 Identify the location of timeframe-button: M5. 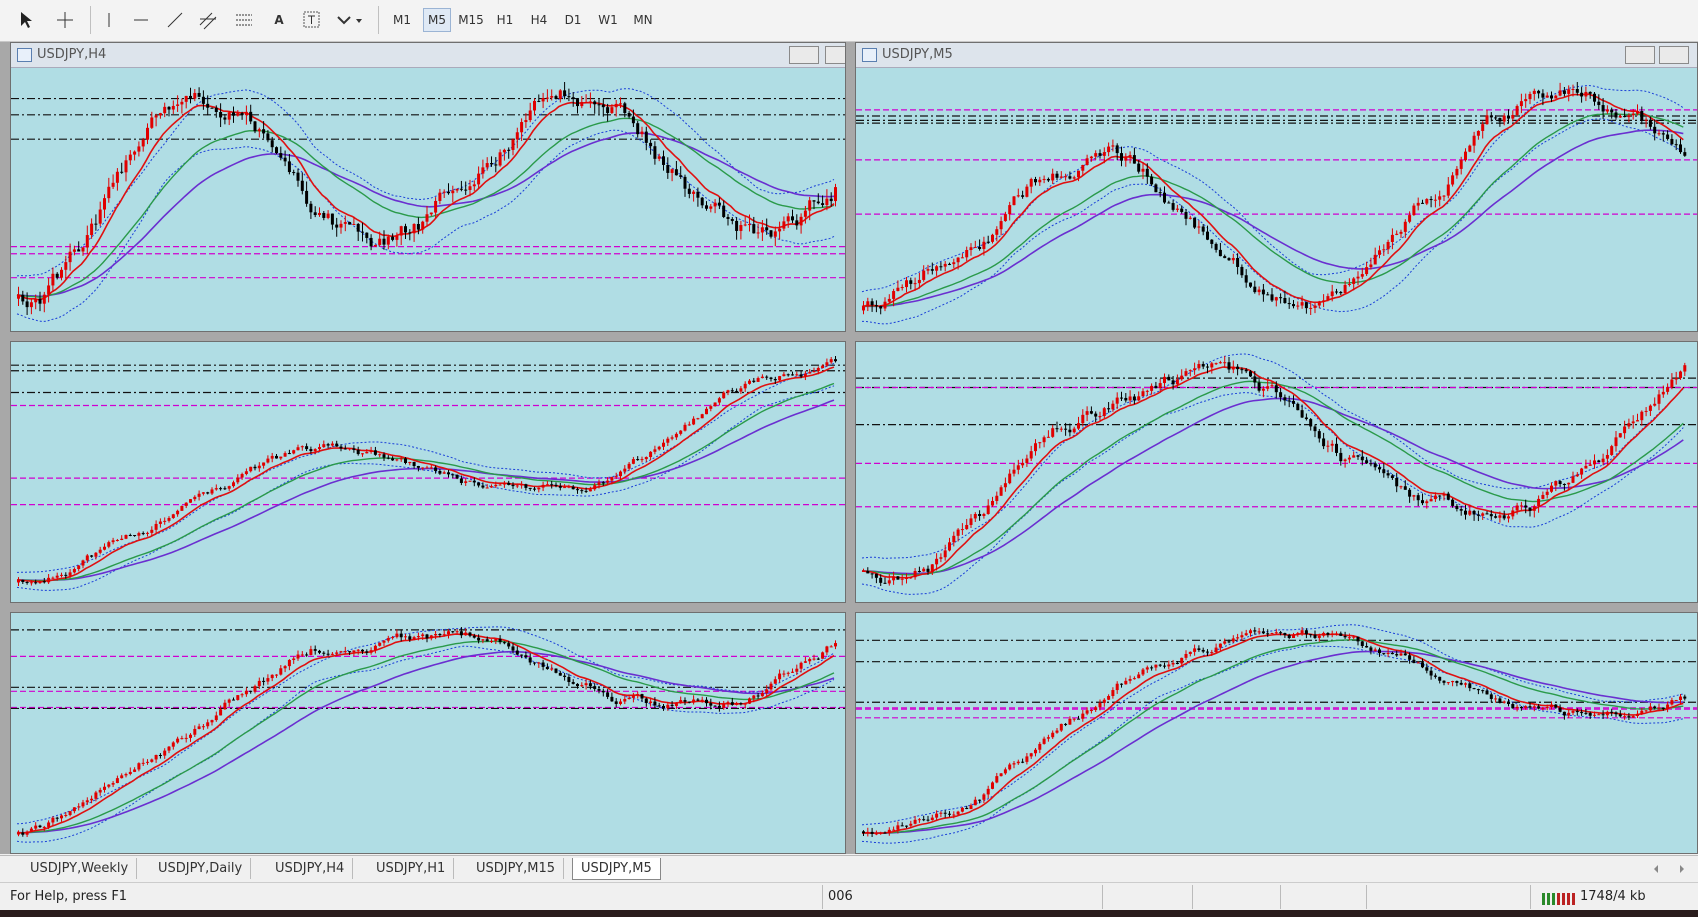
(437, 20).